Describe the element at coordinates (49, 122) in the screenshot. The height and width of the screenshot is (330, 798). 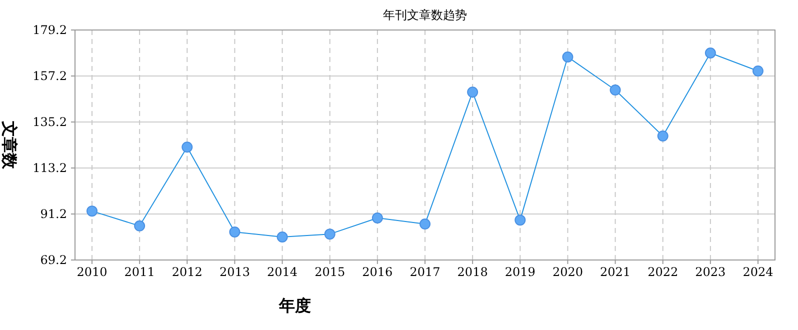
I see `y-tick-label: 135.2` at that location.